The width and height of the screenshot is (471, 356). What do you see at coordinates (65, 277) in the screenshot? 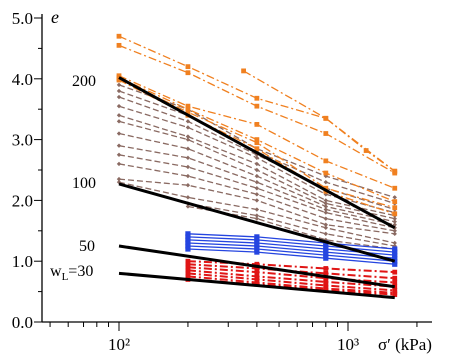
I see `wl-subscript: L` at bounding box center [65, 277].